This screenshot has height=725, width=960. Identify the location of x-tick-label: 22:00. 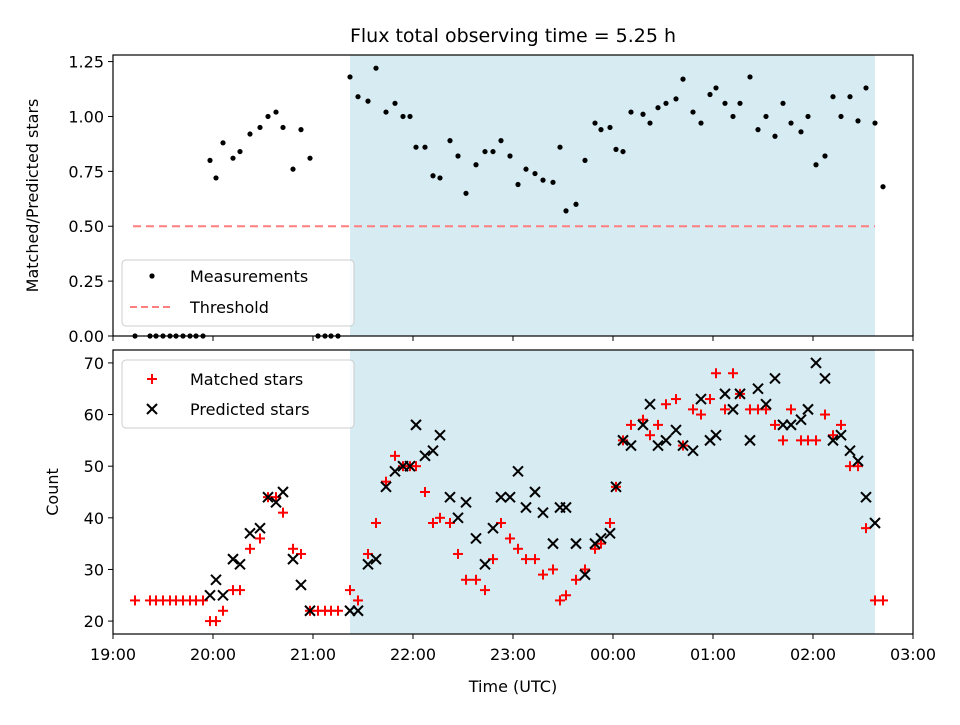
(413, 654).